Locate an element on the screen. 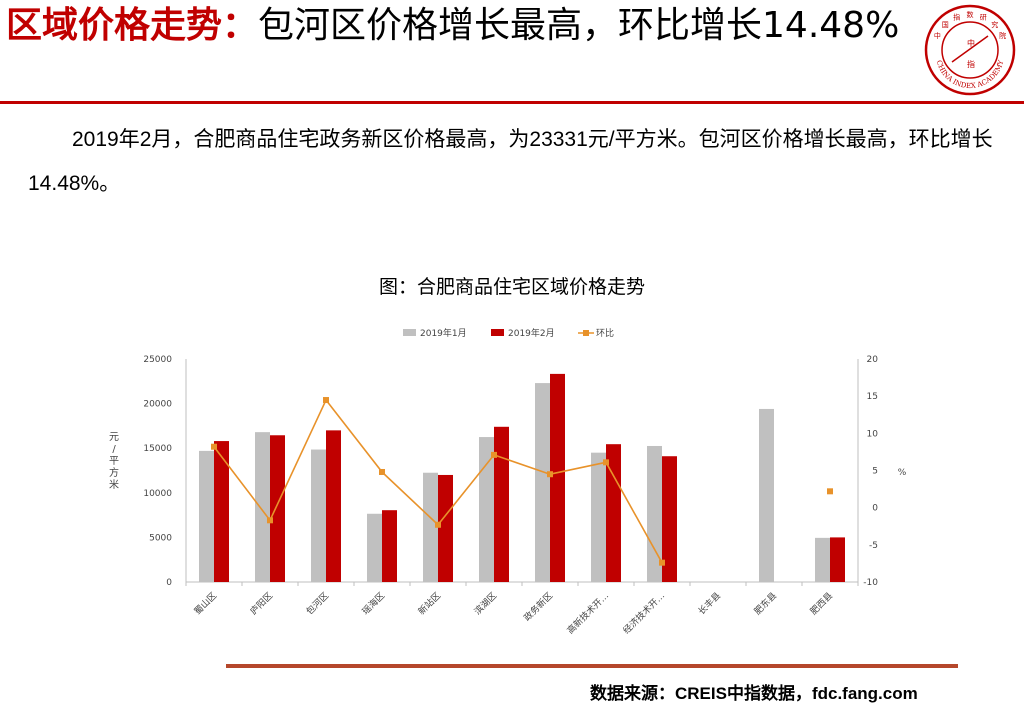  x-tick-label: 新站区 is located at coordinates (430, 604).